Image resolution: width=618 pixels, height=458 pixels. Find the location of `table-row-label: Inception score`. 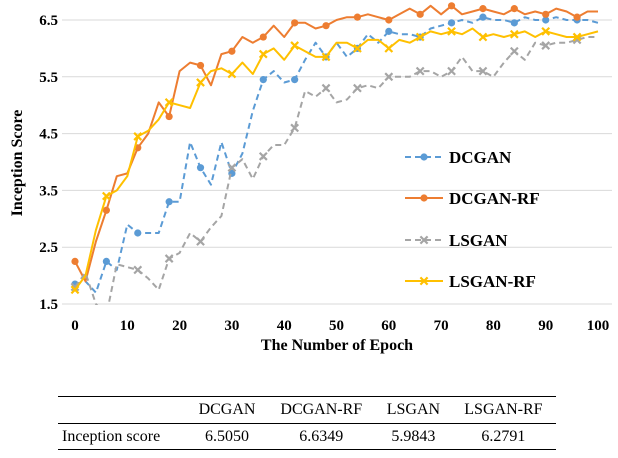

table-row-label: Inception score is located at coordinates (122, 437).